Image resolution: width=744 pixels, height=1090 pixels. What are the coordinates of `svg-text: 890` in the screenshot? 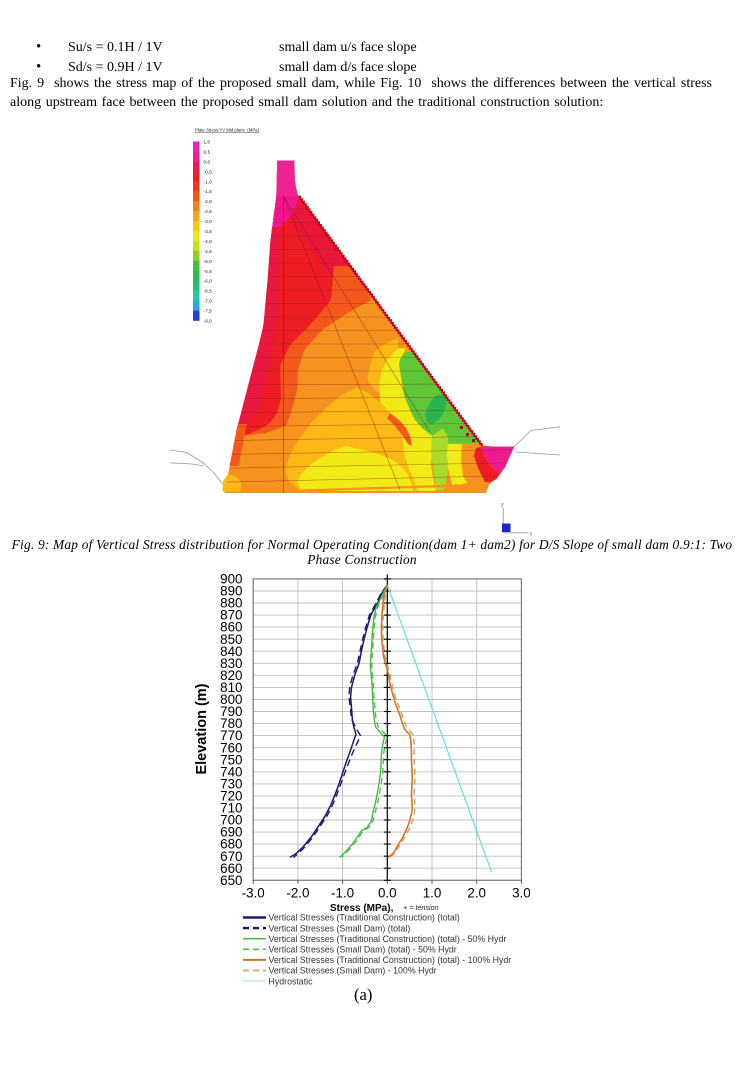 It's located at (231, 591).